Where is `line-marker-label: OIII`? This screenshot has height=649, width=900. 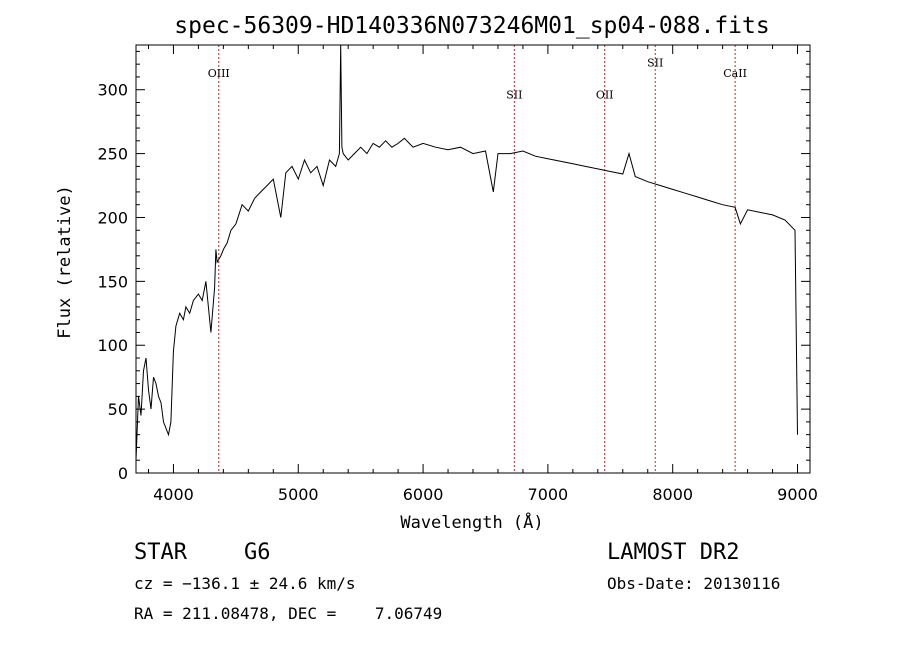 line-marker-label: OIII is located at coordinates (219, 73).